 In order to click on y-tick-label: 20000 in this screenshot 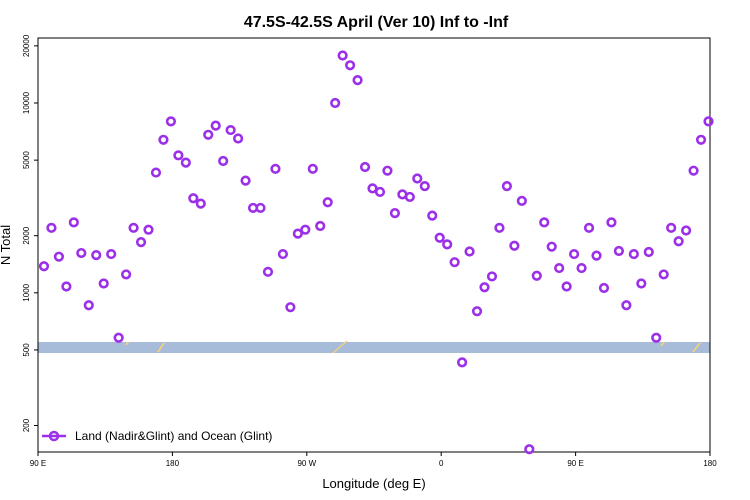, I will do `click(26, 45)`.